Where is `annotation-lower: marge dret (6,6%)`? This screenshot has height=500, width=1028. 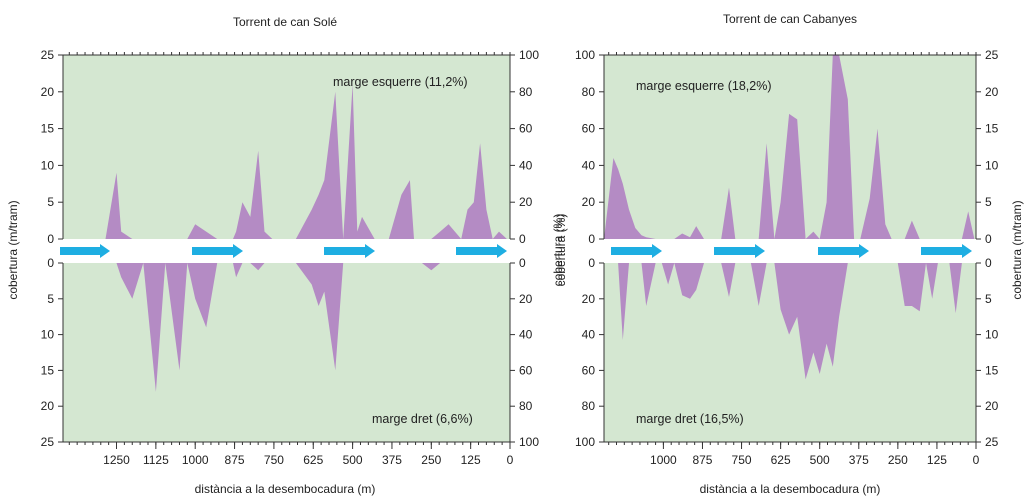 annotation-lower: marge dret (6,6%) is located at coordinates (422, 419).